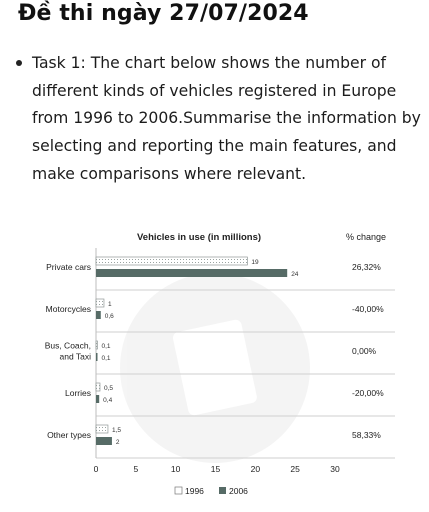 The image size is (429, 512). What do you see at coordinates (295, 469) in the screenshot?
I see `x-tick-label: 25` at bounding box center [295, 469].